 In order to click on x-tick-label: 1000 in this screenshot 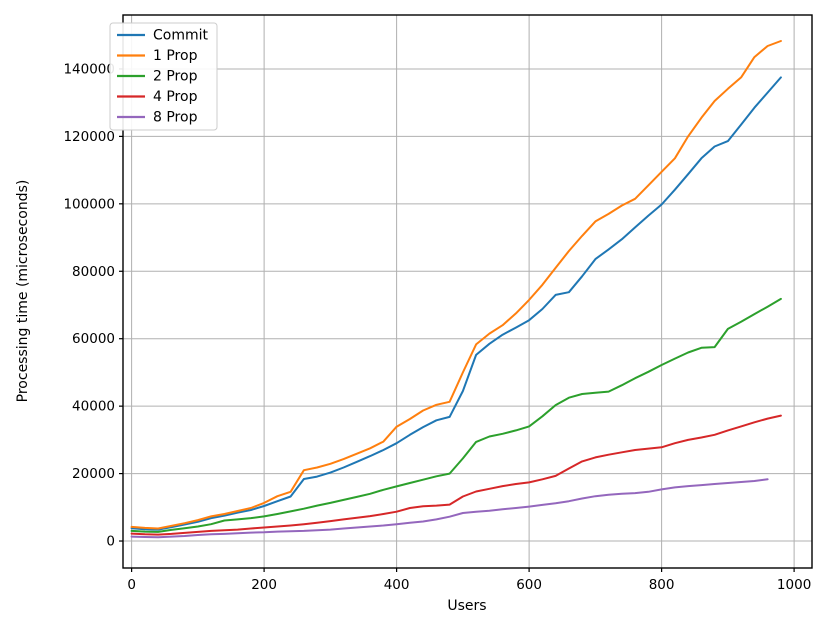, I will do `click(794, 585)`.